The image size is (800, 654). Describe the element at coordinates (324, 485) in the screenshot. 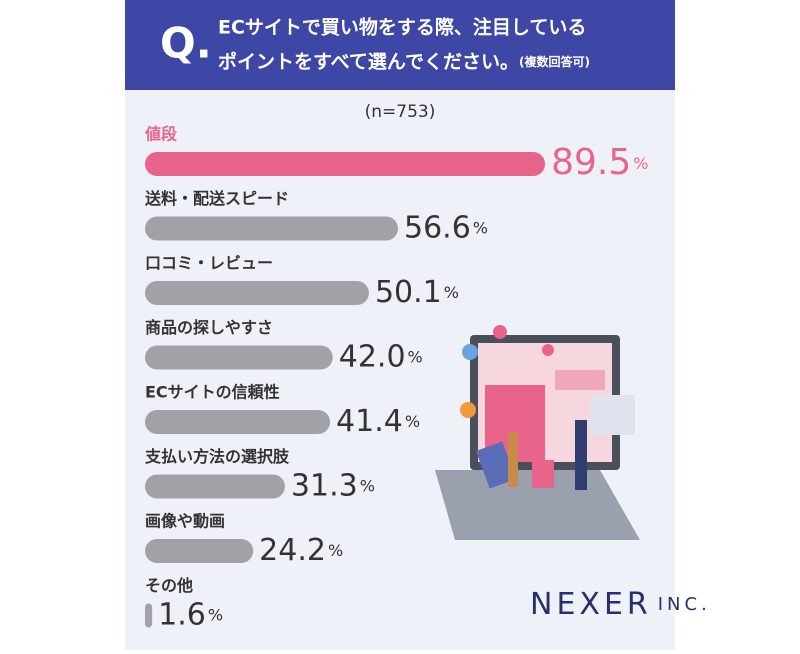

I see `value-number: 31.3` at that location.